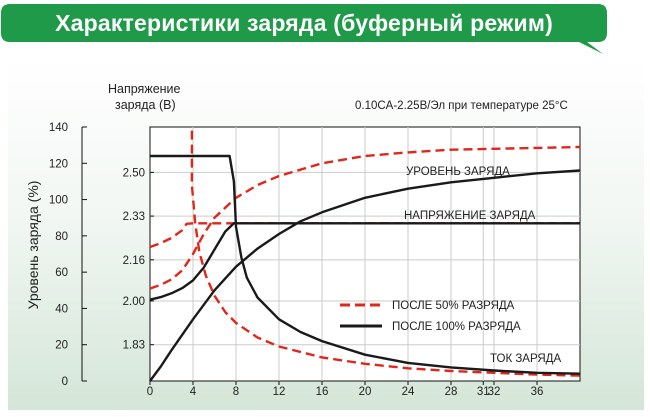  I want to click on voltage-axis-label-line1: Напряжение, so click(144, 89).